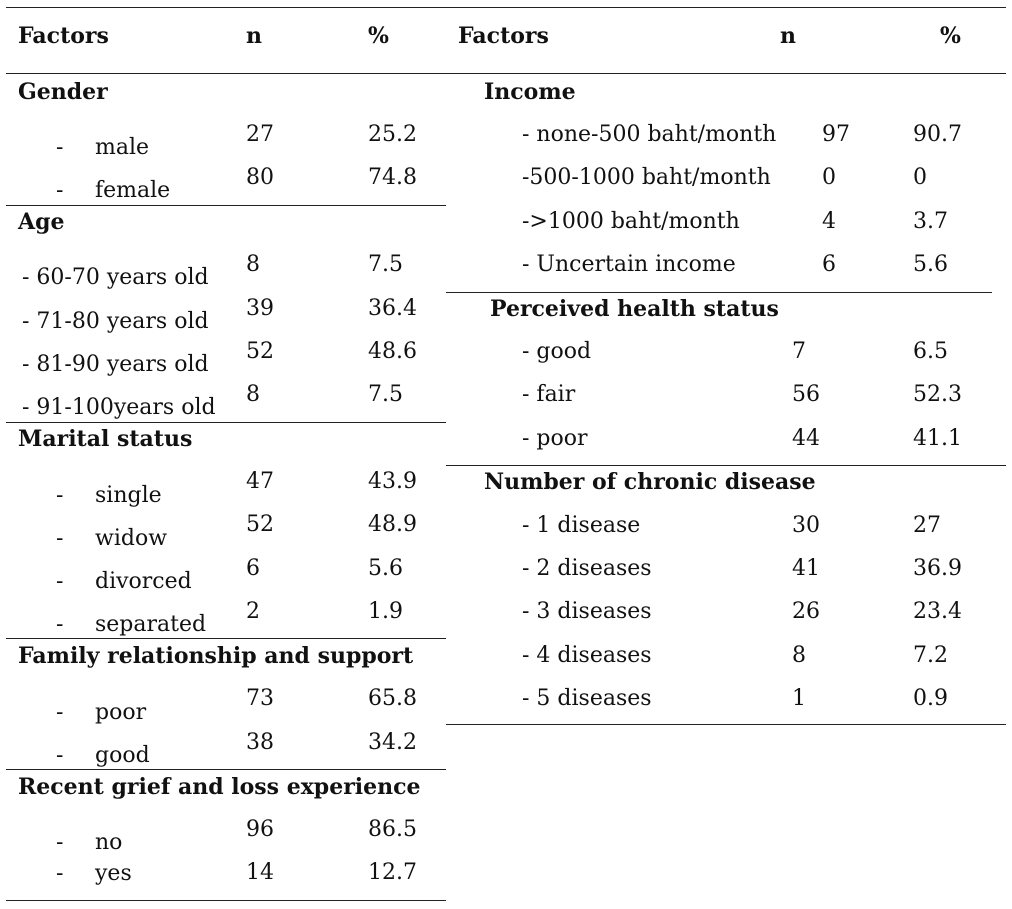  What do you see at coordinates (726, 465) in the screenshot?
I see `right-rule-health` at bounding box center [726, 465].